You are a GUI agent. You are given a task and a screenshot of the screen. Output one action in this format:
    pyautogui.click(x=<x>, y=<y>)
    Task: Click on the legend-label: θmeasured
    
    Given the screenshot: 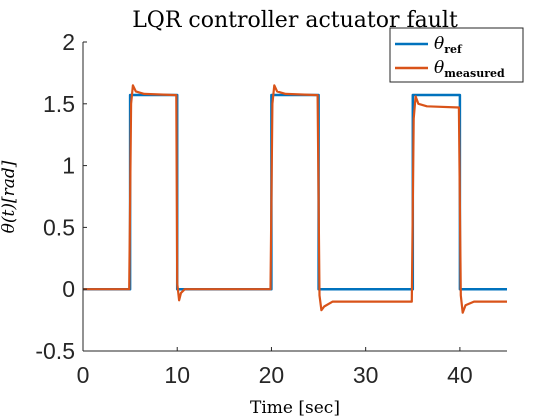 What is the action you would take?
    pyautogui.click(x=469, y=69)
    